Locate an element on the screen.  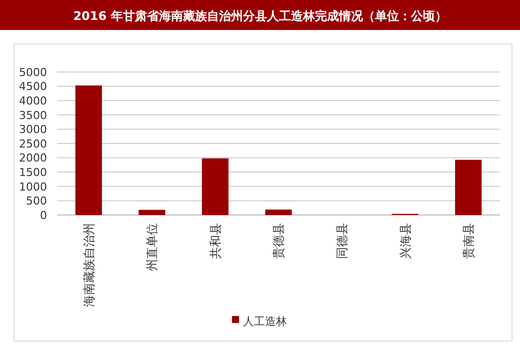
y-tick-label: 5000 is located at coordinates (33, 72).